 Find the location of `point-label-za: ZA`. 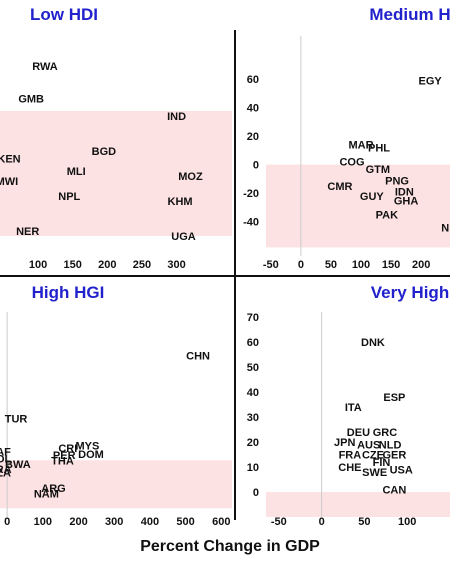

point-label-za: ZA is located at coordinates (5, 474).